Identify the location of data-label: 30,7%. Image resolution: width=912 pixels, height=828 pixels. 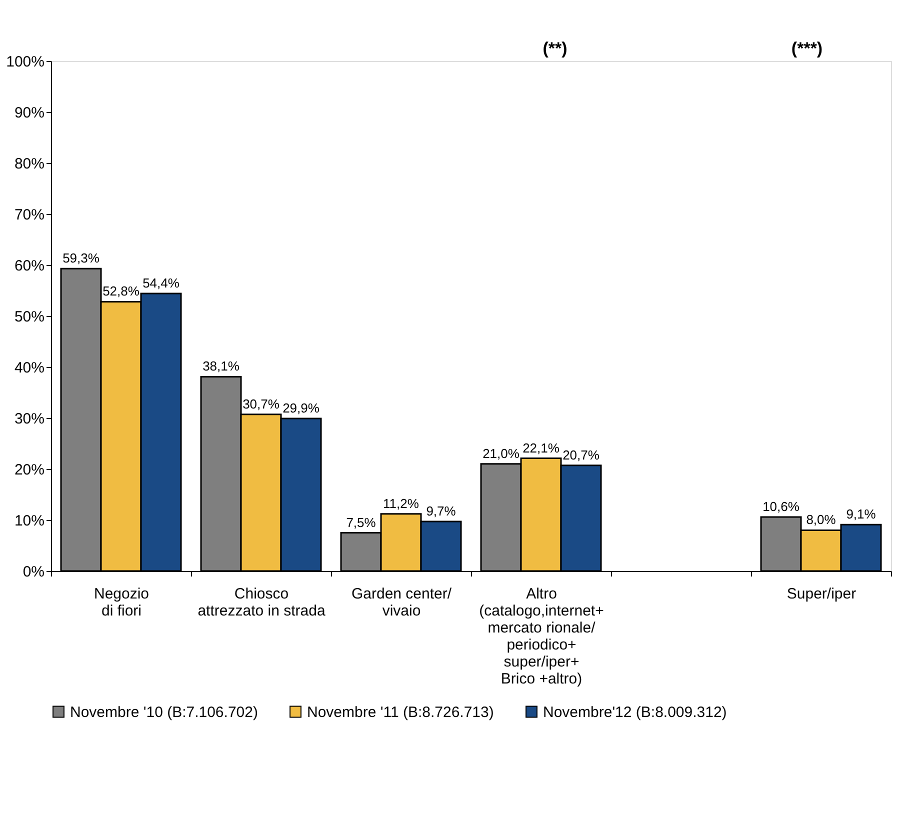
(261, 404).